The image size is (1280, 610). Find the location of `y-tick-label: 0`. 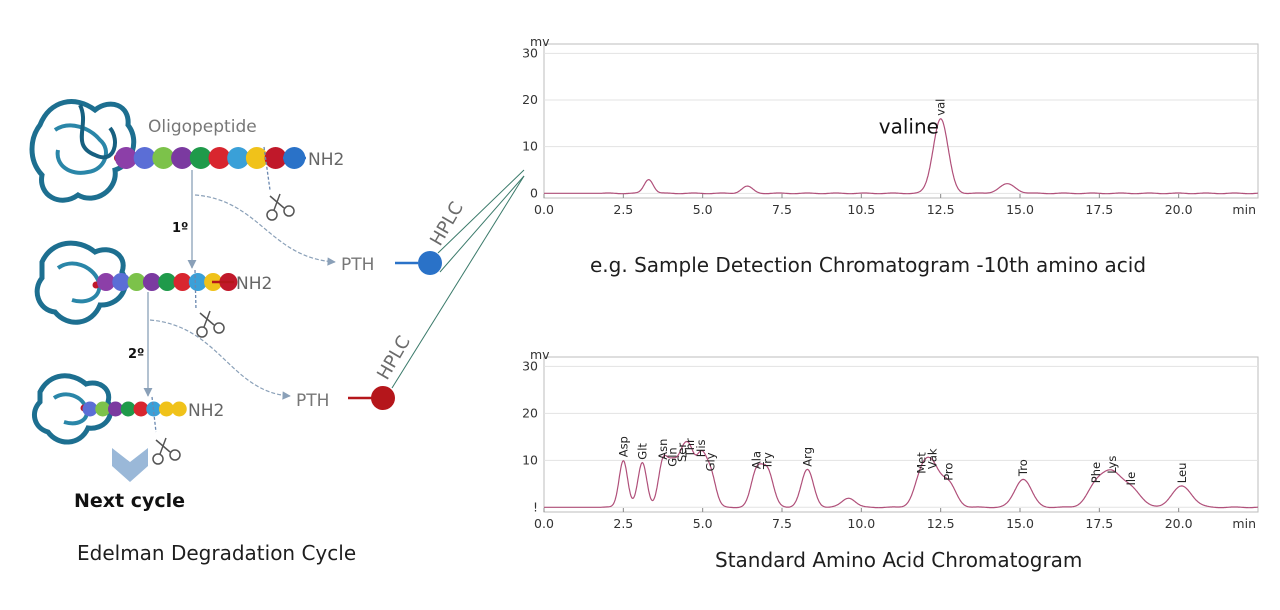

y-tick-label: 0 is located at coordinates (534, 192).